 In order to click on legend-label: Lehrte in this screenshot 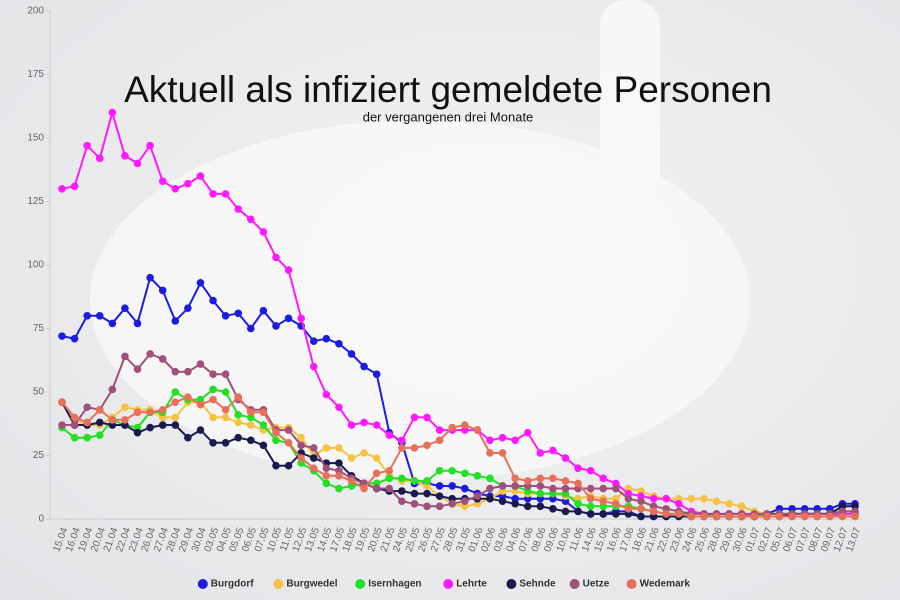, I will do `click(471, 584)`.